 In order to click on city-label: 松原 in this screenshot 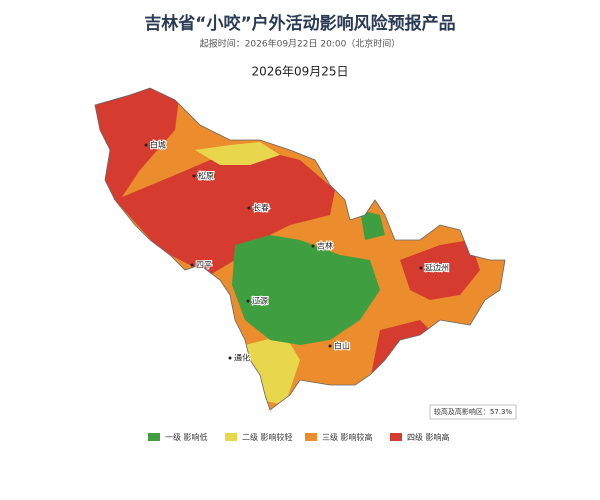, I will do `click(206, 176)`.